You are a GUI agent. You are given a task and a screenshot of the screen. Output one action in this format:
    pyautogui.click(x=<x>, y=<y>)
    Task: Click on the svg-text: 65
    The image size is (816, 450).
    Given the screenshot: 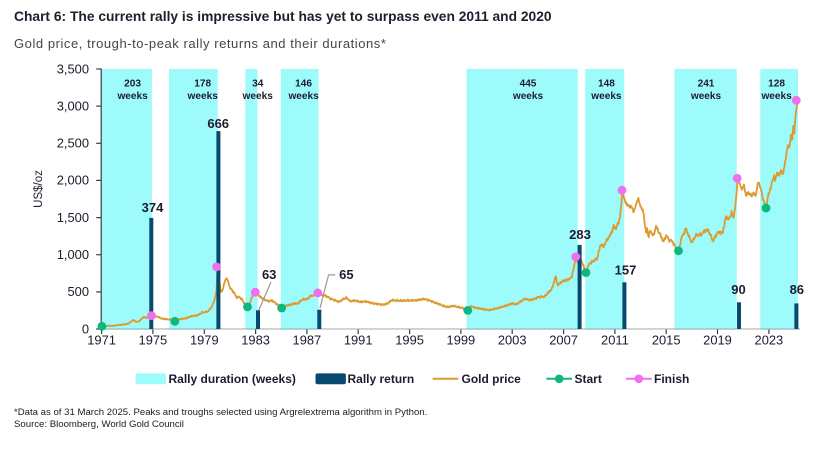 What is the action you would take?
    pyautogui.click(x=346, y=274)
    